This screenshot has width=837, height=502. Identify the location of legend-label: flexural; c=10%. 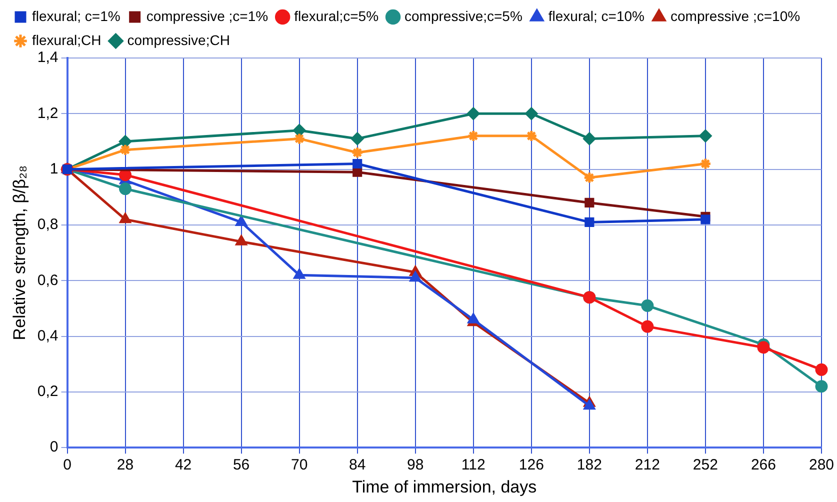
(596, 16).